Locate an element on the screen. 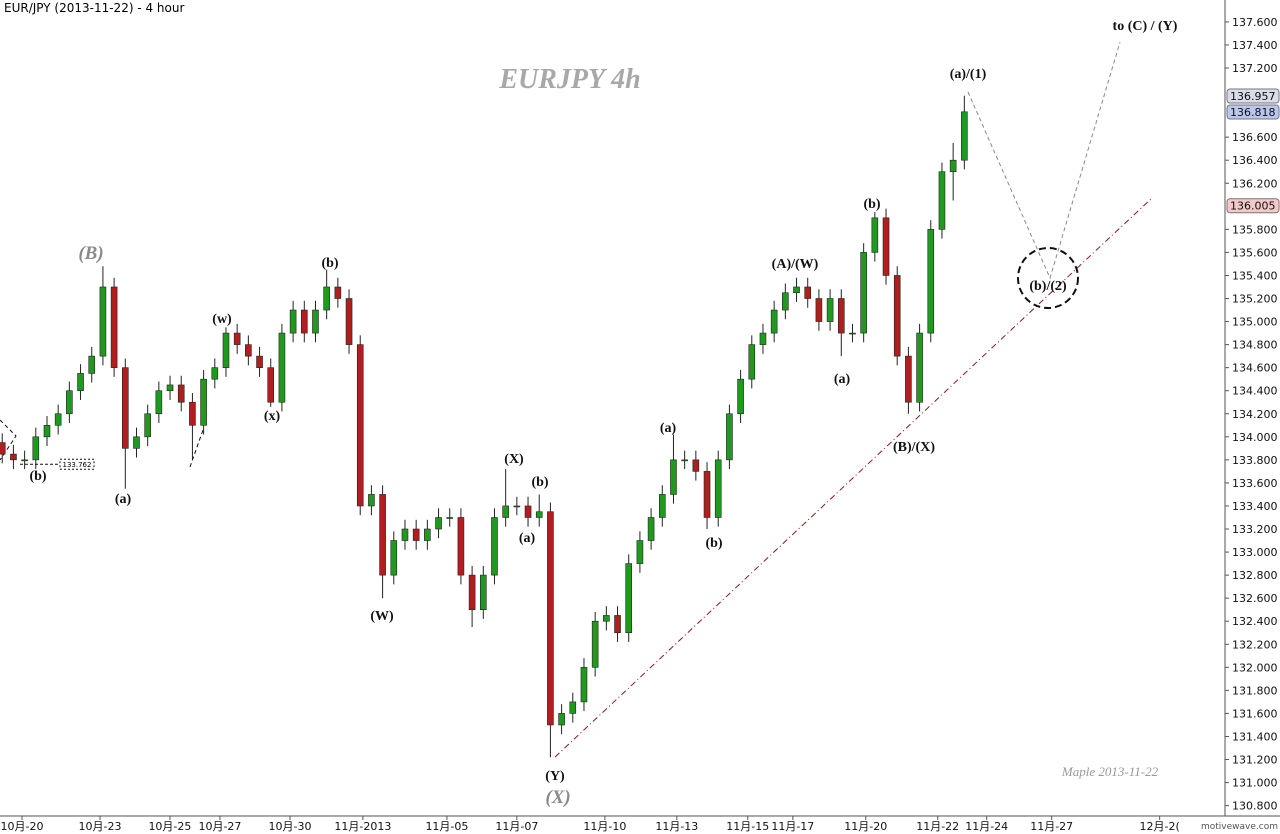  y-tick-label: 134.000 is located at coordinates (1255, 437).